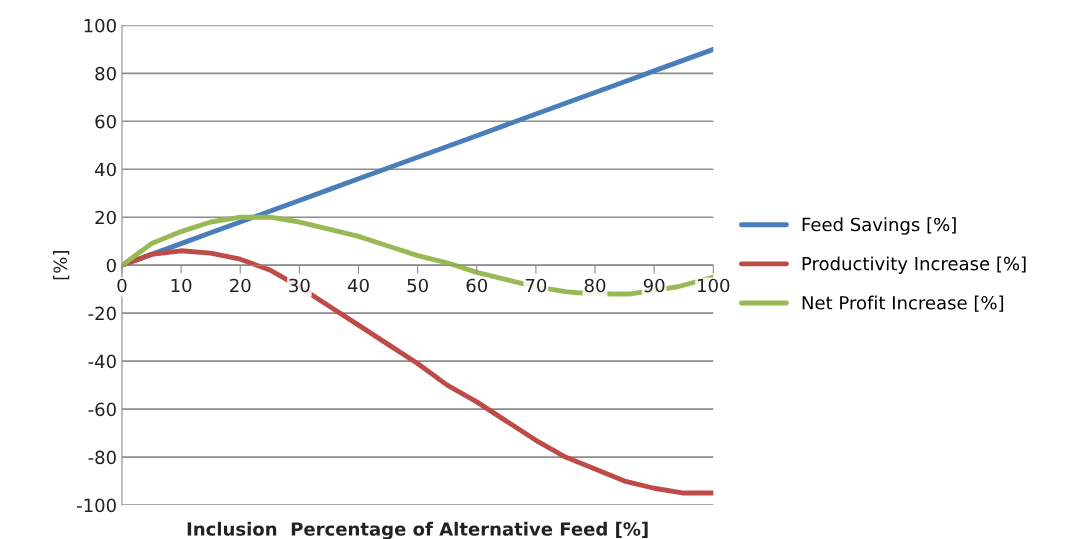 The image size is (1089, 539). I want to click on y-tick-label: 60, so click(105, 121).